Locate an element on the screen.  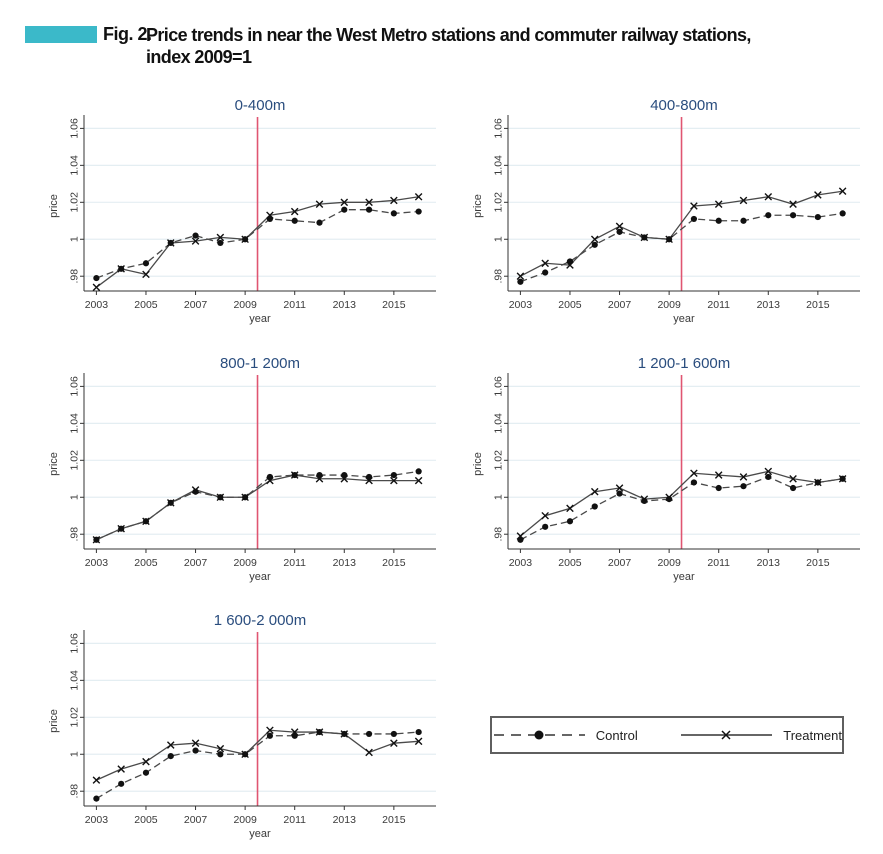
legend-control-label: Control is located at coordinates (616, 735).